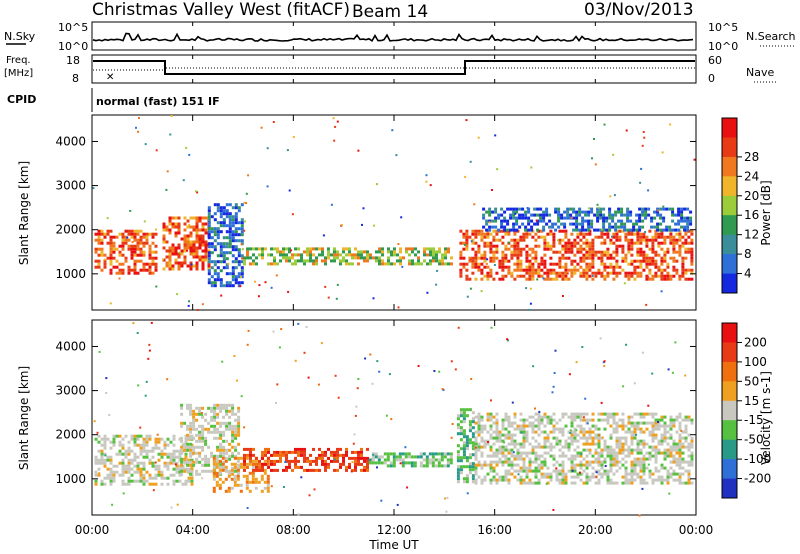 This screenshot has height=554, width=800. Describe the element at coordinates (729, 264) in the screenshot. I see `colorbar-swatch` at that location.